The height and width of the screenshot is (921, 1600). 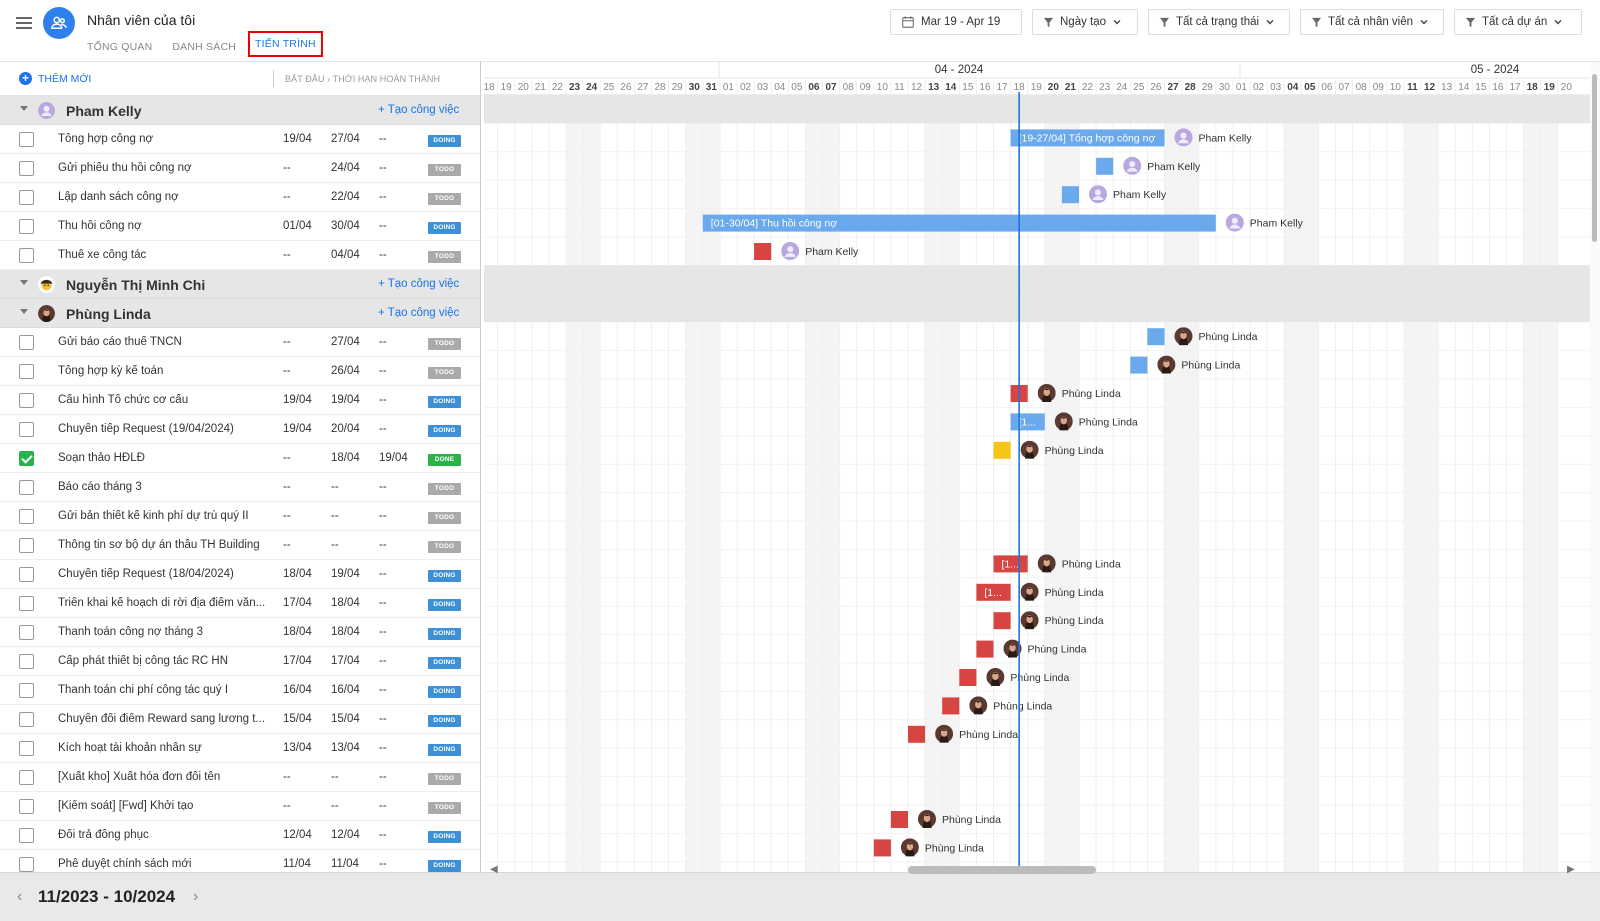 I want to click on next-range-icon: ›, so click(x=196, y=896).